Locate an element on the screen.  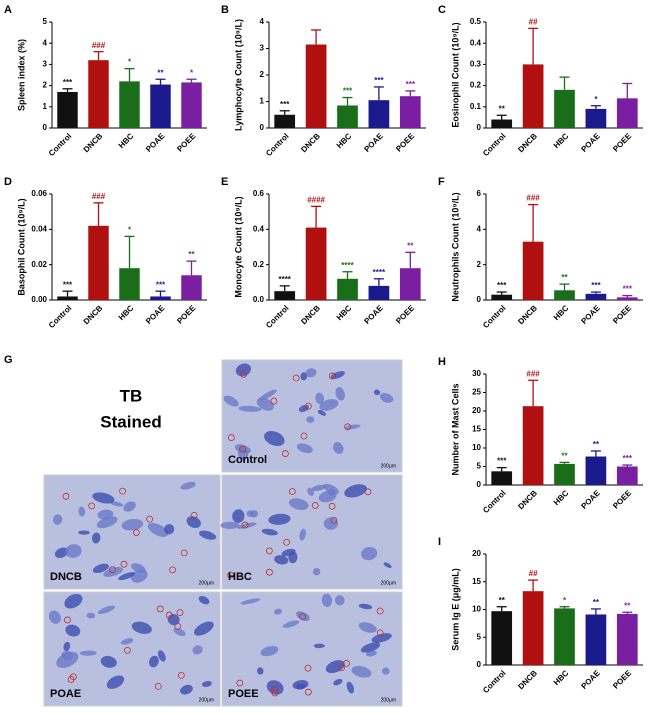
panel-letter: C is located at coordinates (442, 10).